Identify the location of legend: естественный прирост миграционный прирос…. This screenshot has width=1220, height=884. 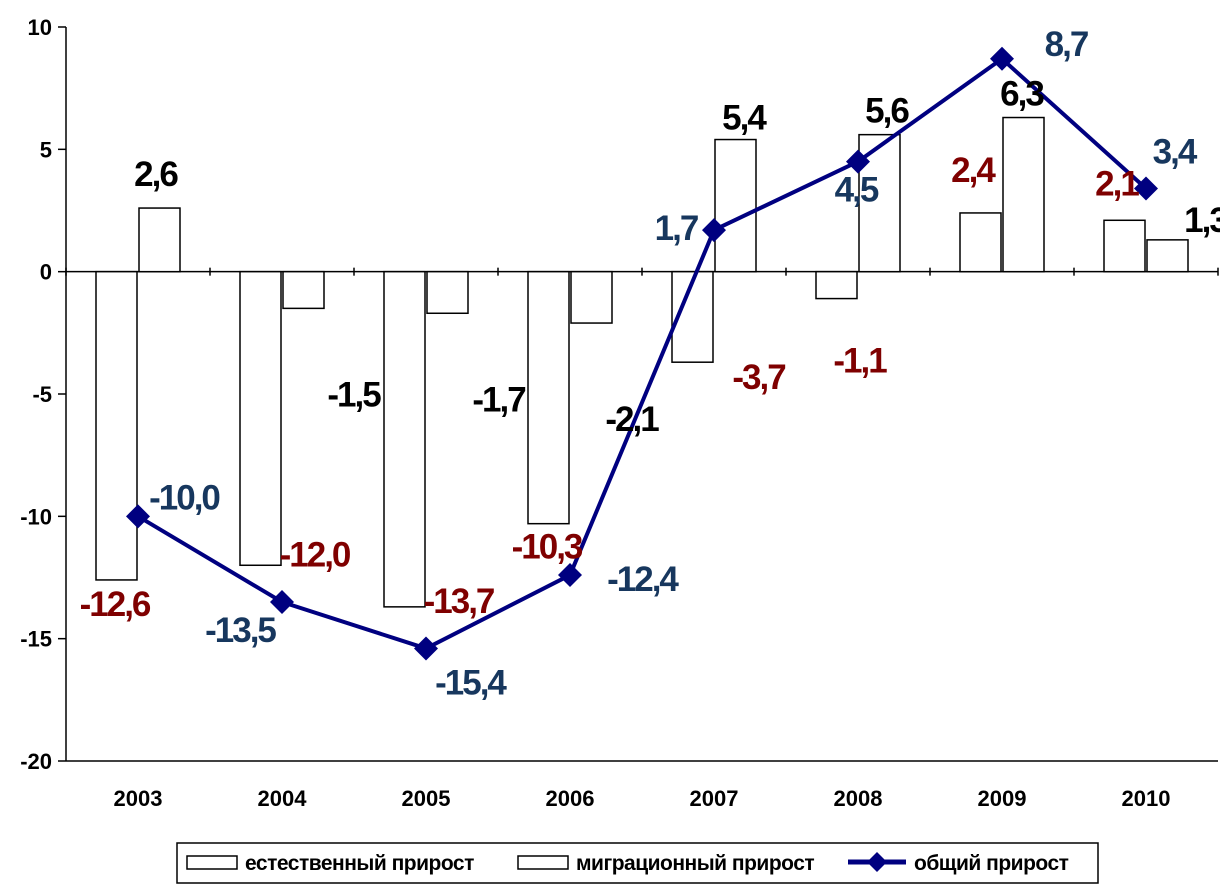
(637, 863).